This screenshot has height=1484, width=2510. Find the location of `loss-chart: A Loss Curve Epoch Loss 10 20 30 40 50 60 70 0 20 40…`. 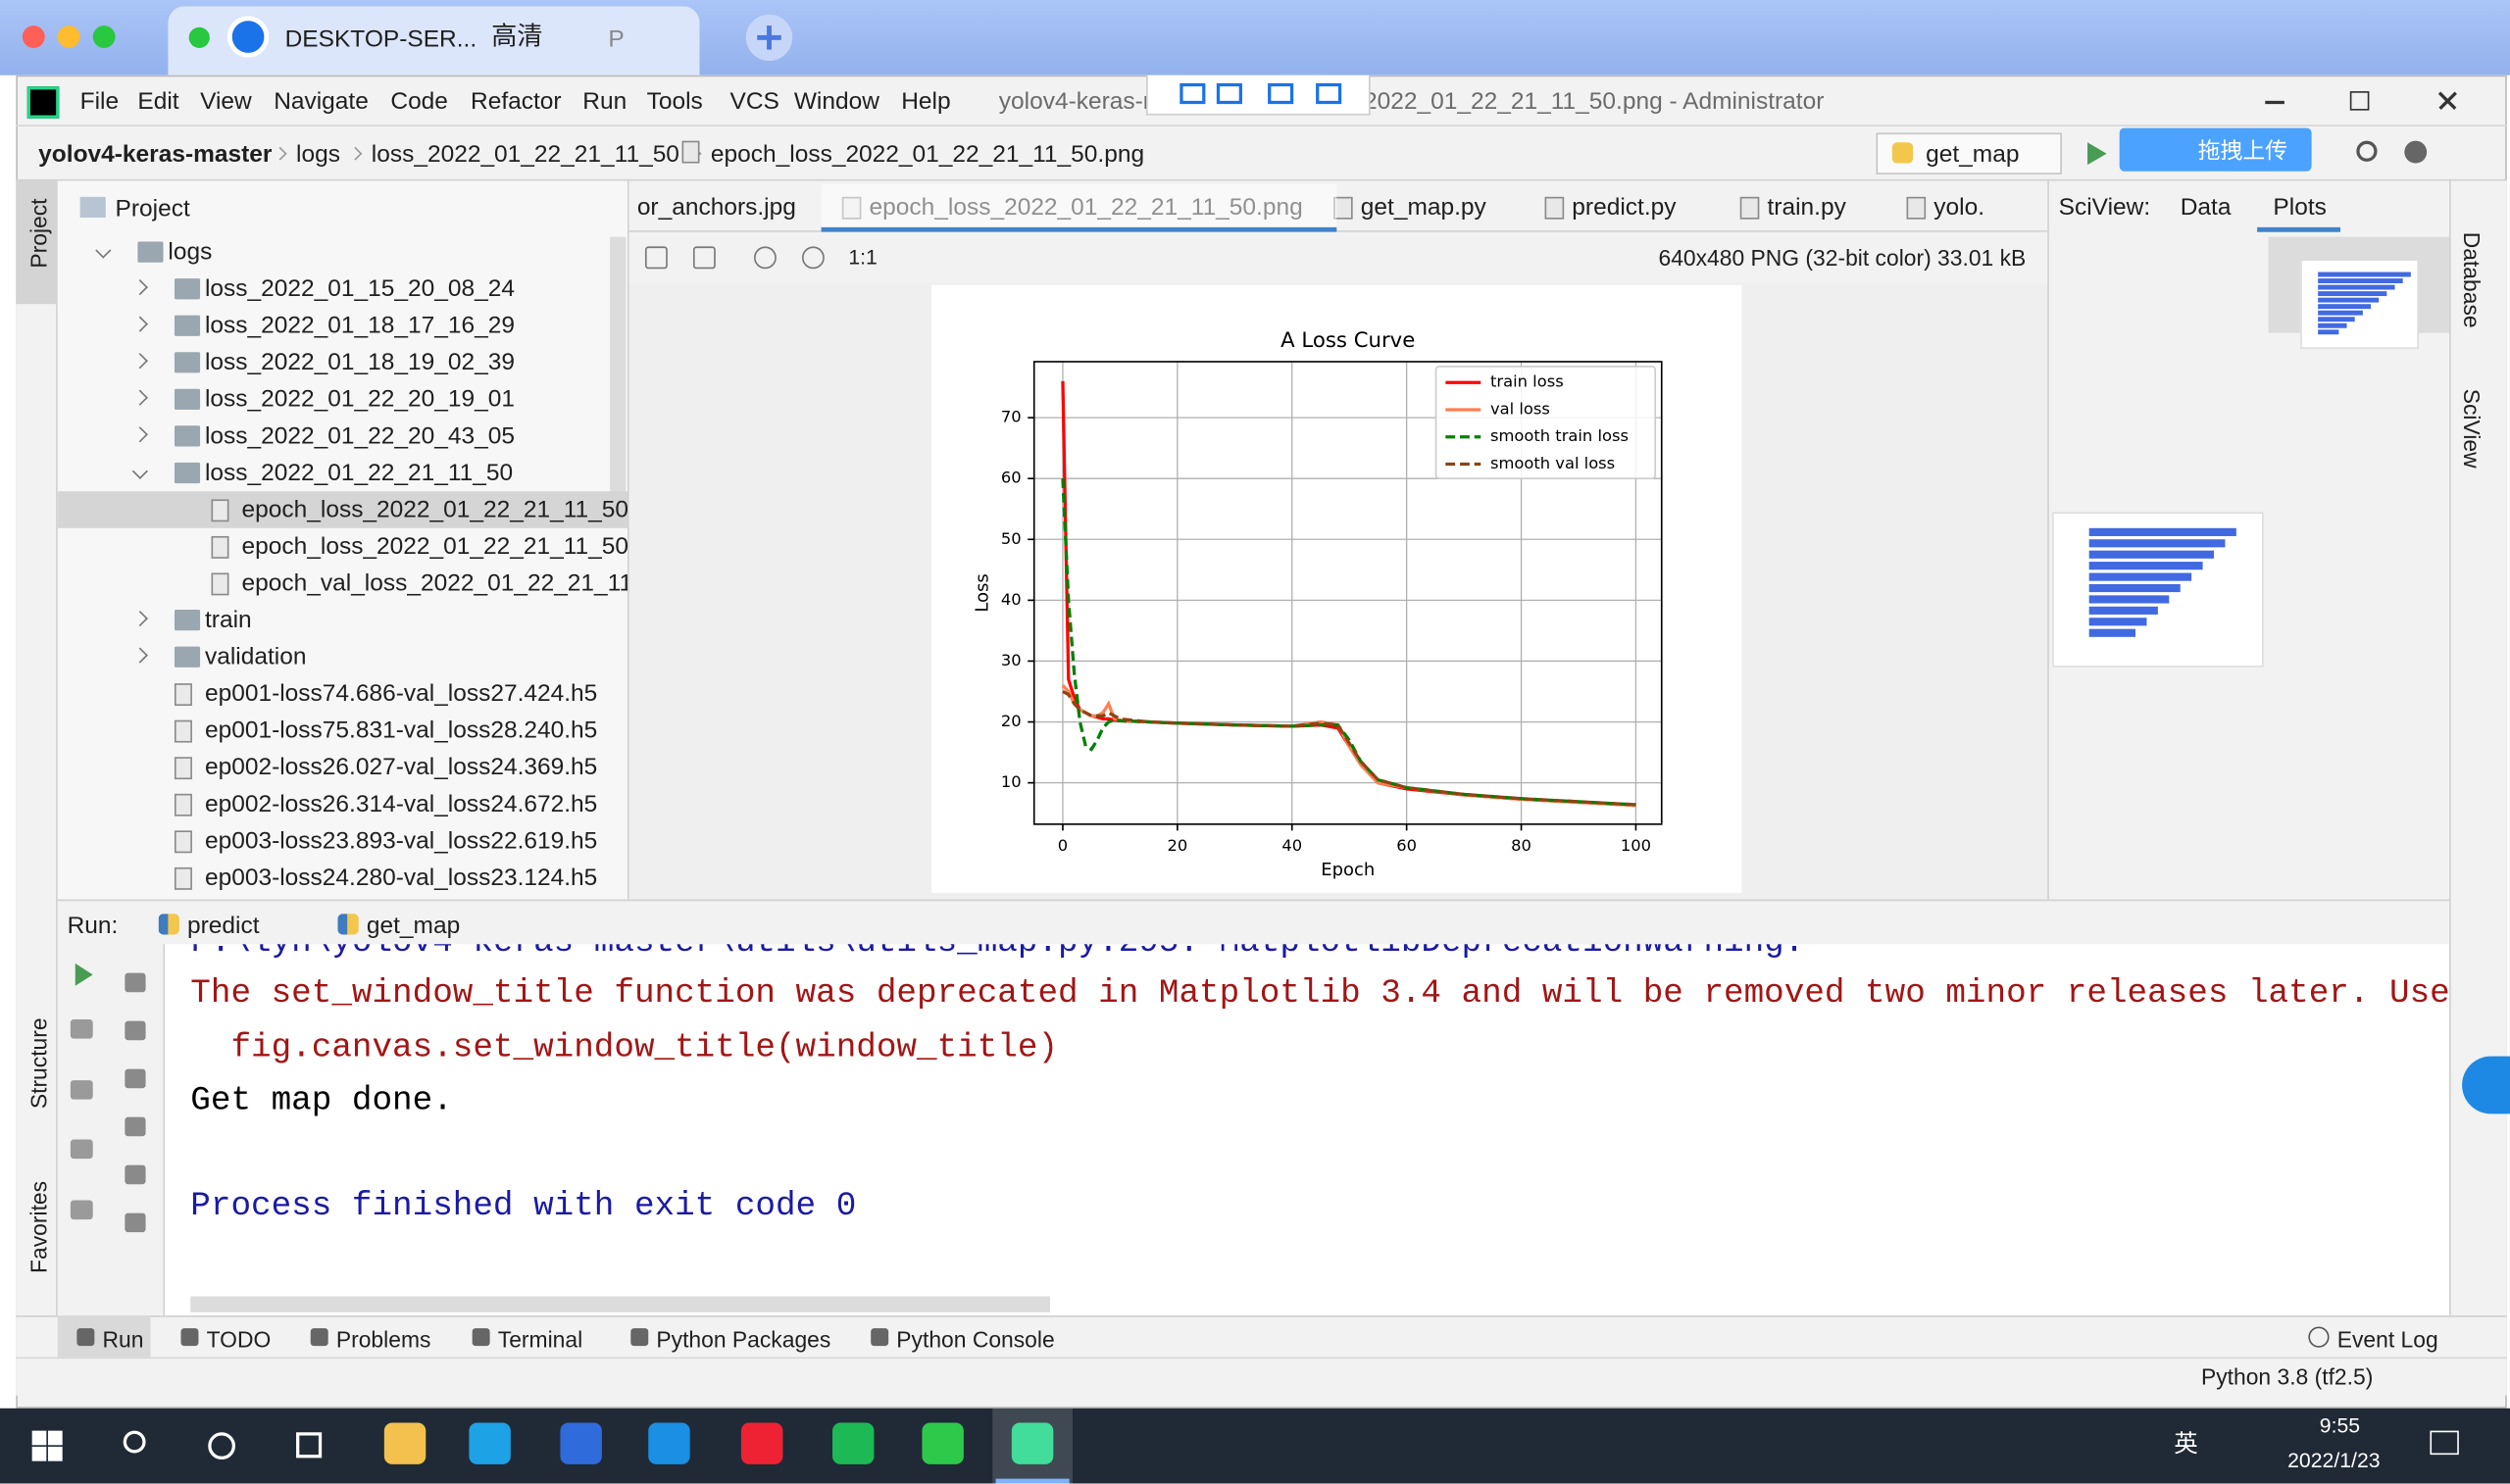

loss-chart: A Loss Curve Epoch Loss 10 20 30 40 50 60 70 0 20 40… is located at coordinates (1336, 589).